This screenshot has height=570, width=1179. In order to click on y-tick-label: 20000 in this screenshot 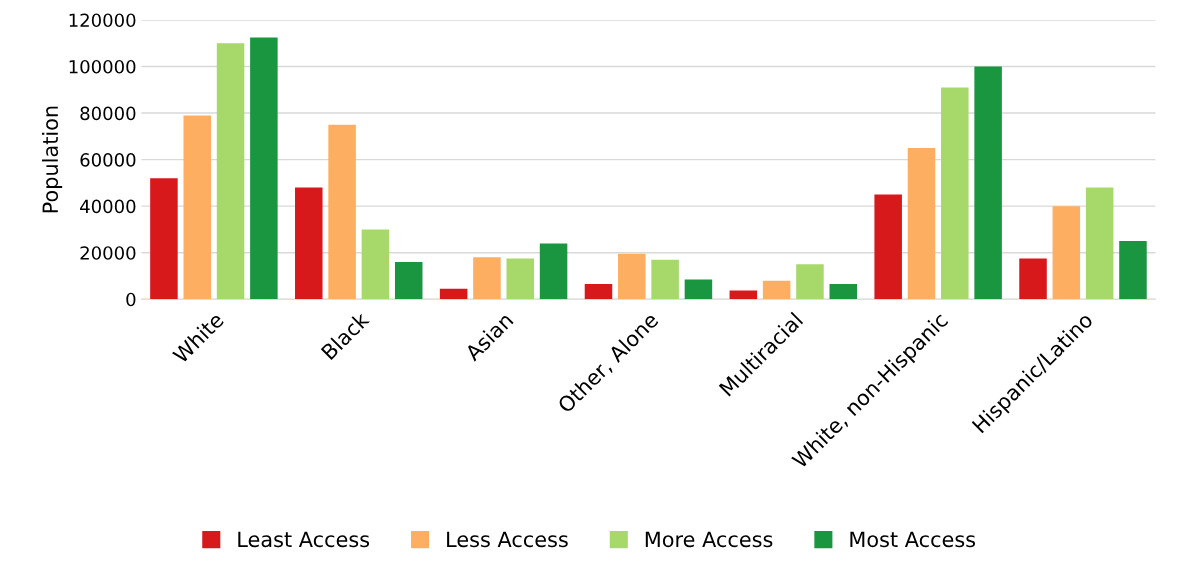, I will do `click(108, 253)`.